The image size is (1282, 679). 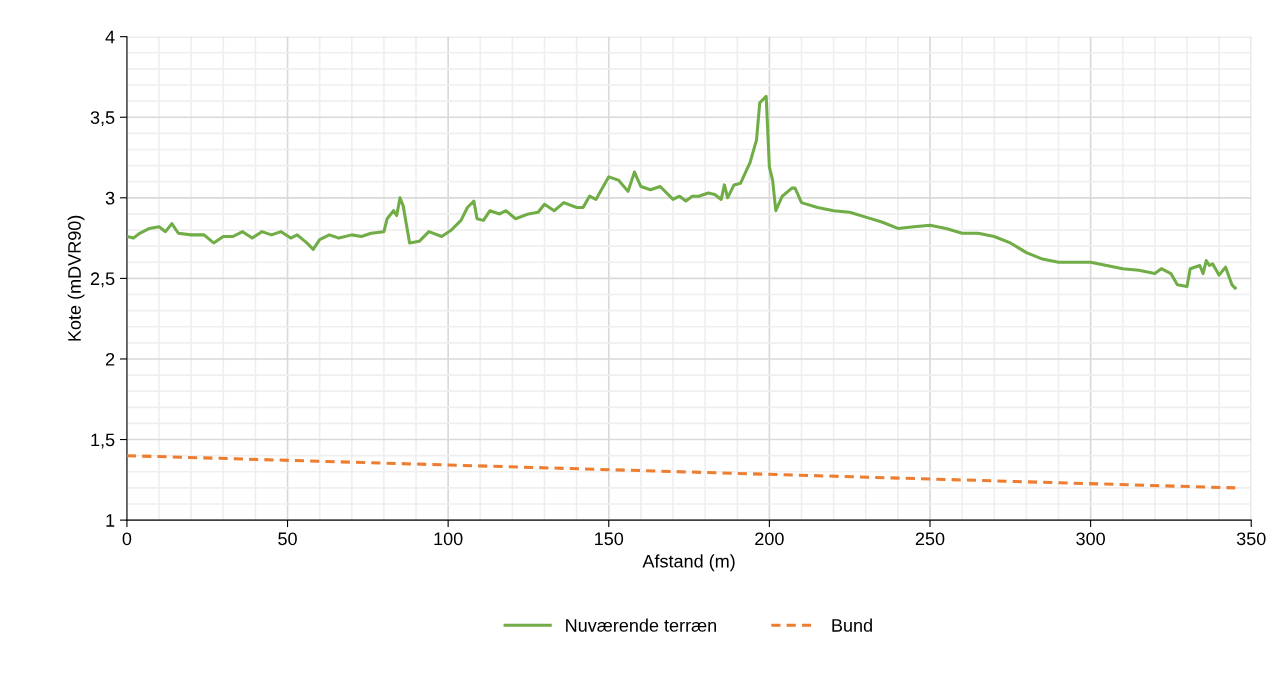 What do you see at coordinates (641, 625) in the screenshot?
I see `legend-label: Nuværende terræn` at bounding box center [641, 625].